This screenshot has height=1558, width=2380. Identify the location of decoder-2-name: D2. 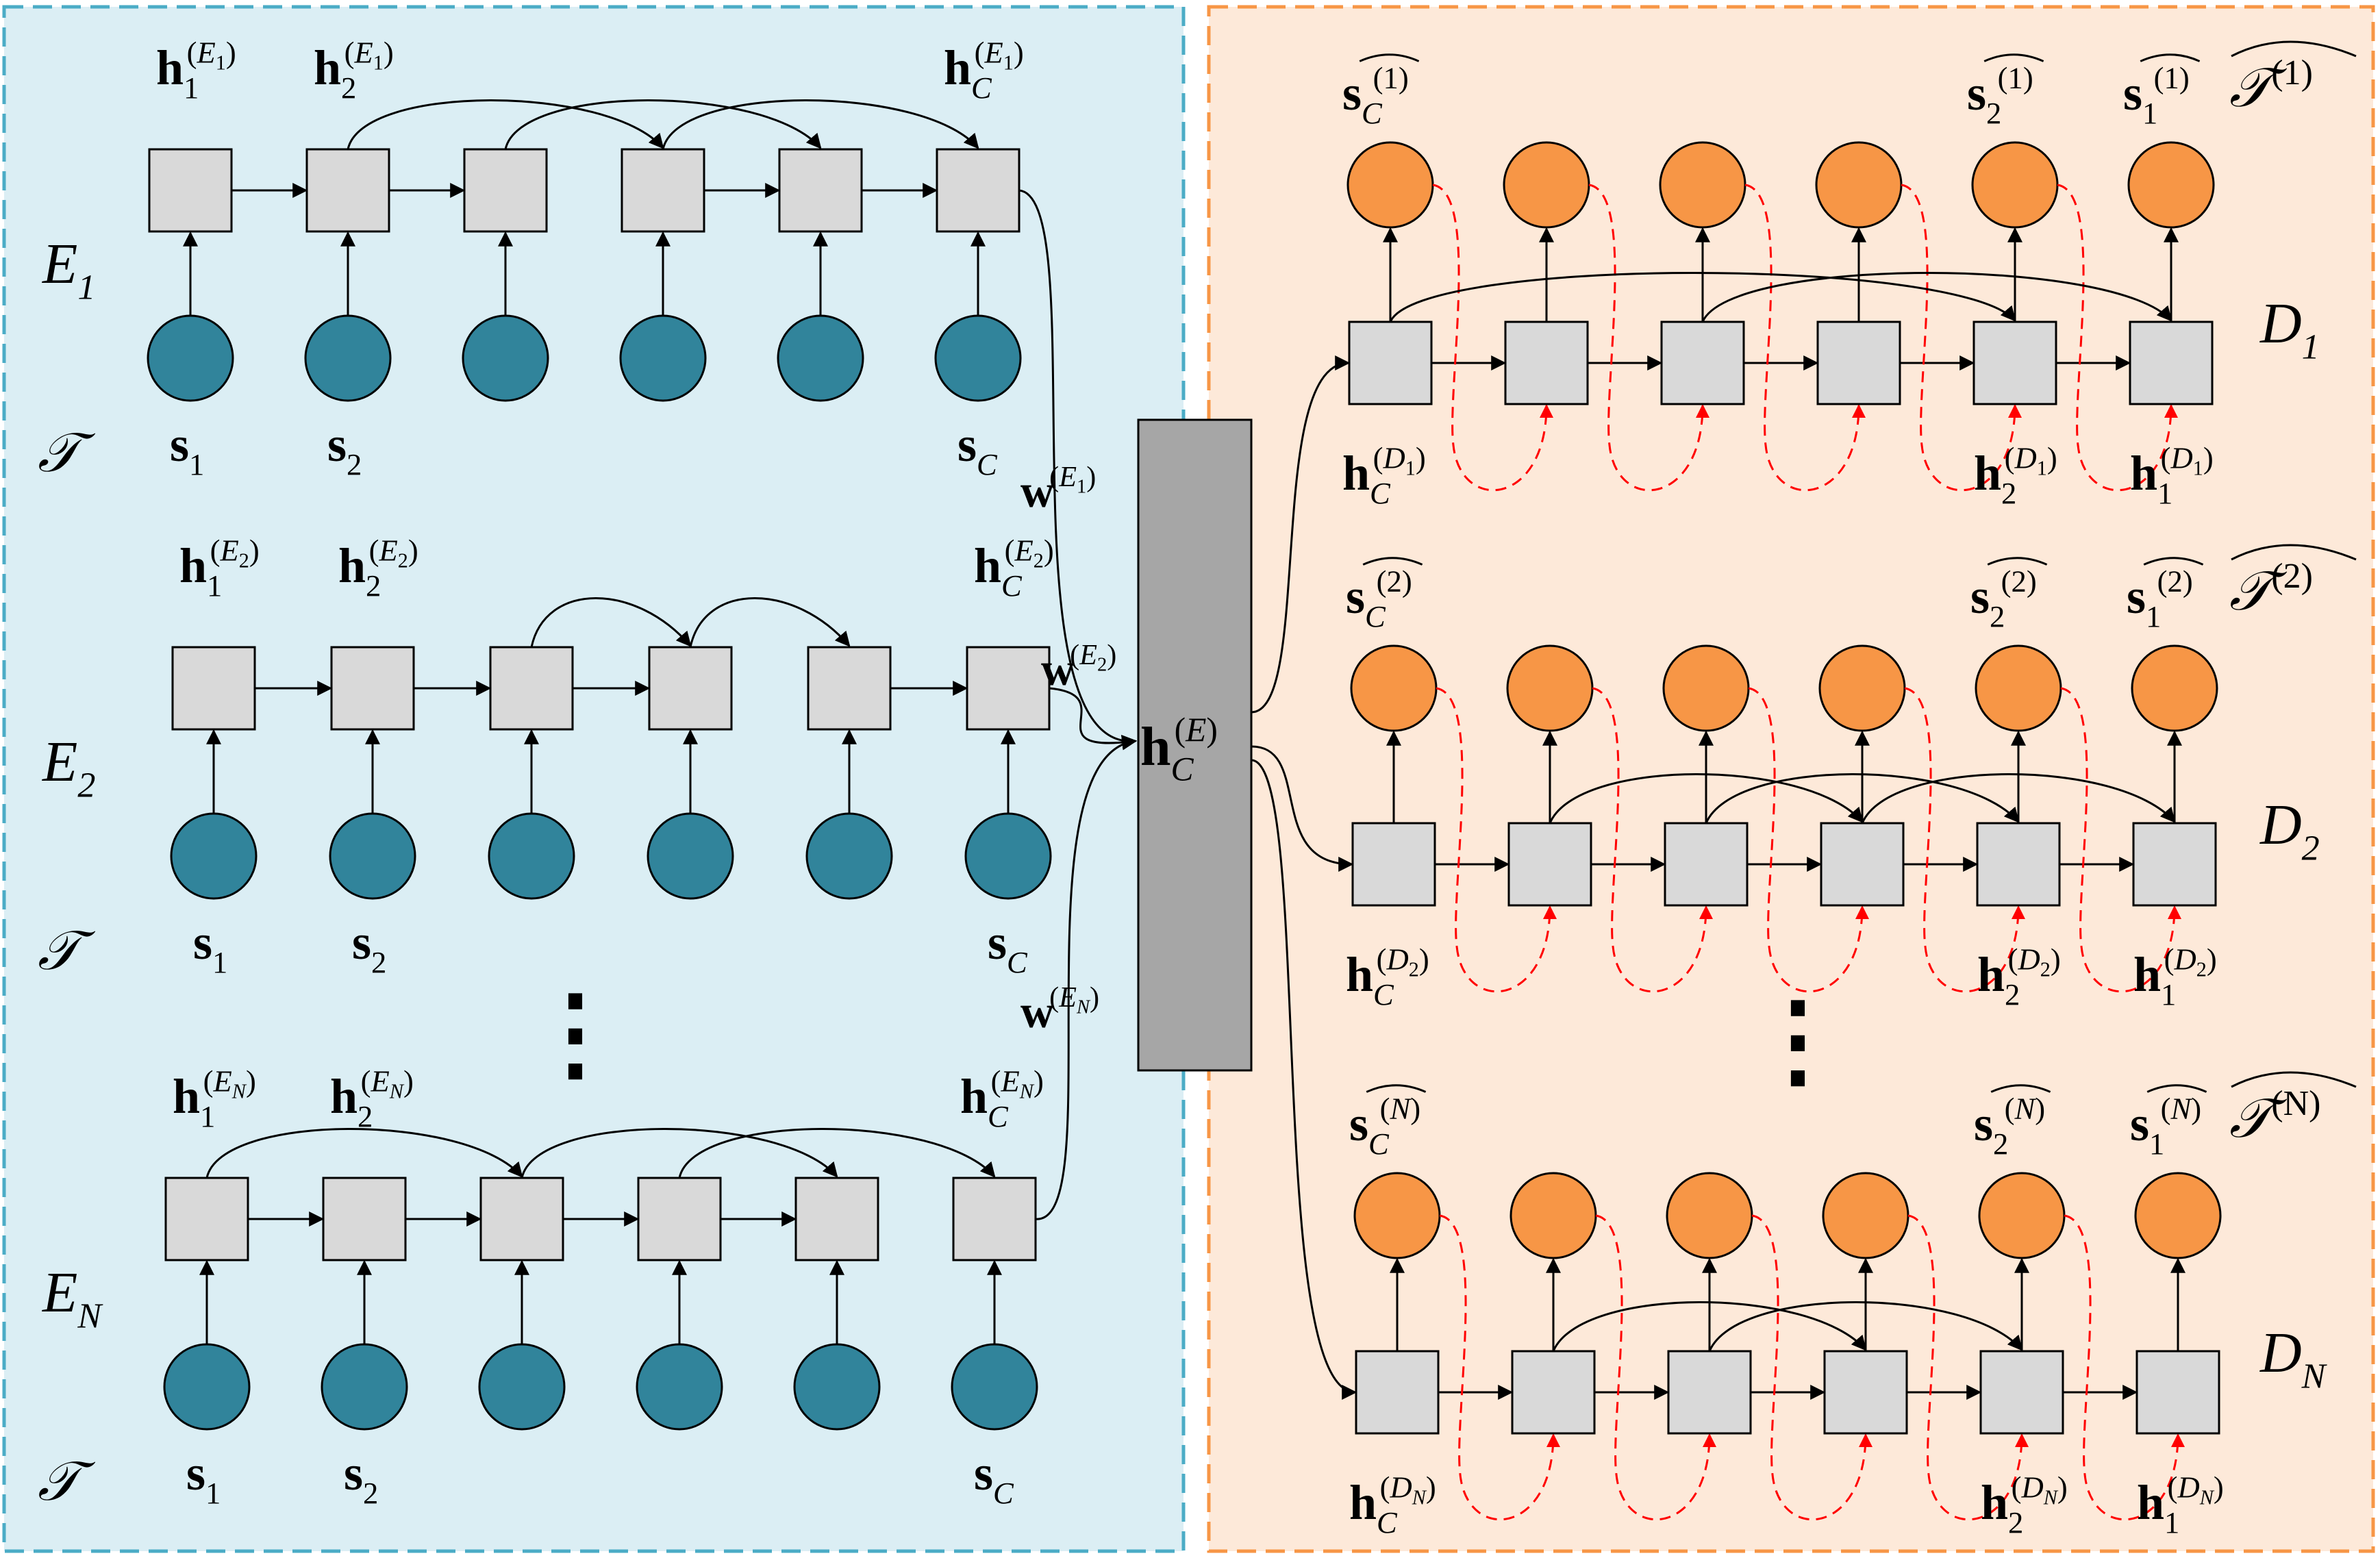
(2289, 830).